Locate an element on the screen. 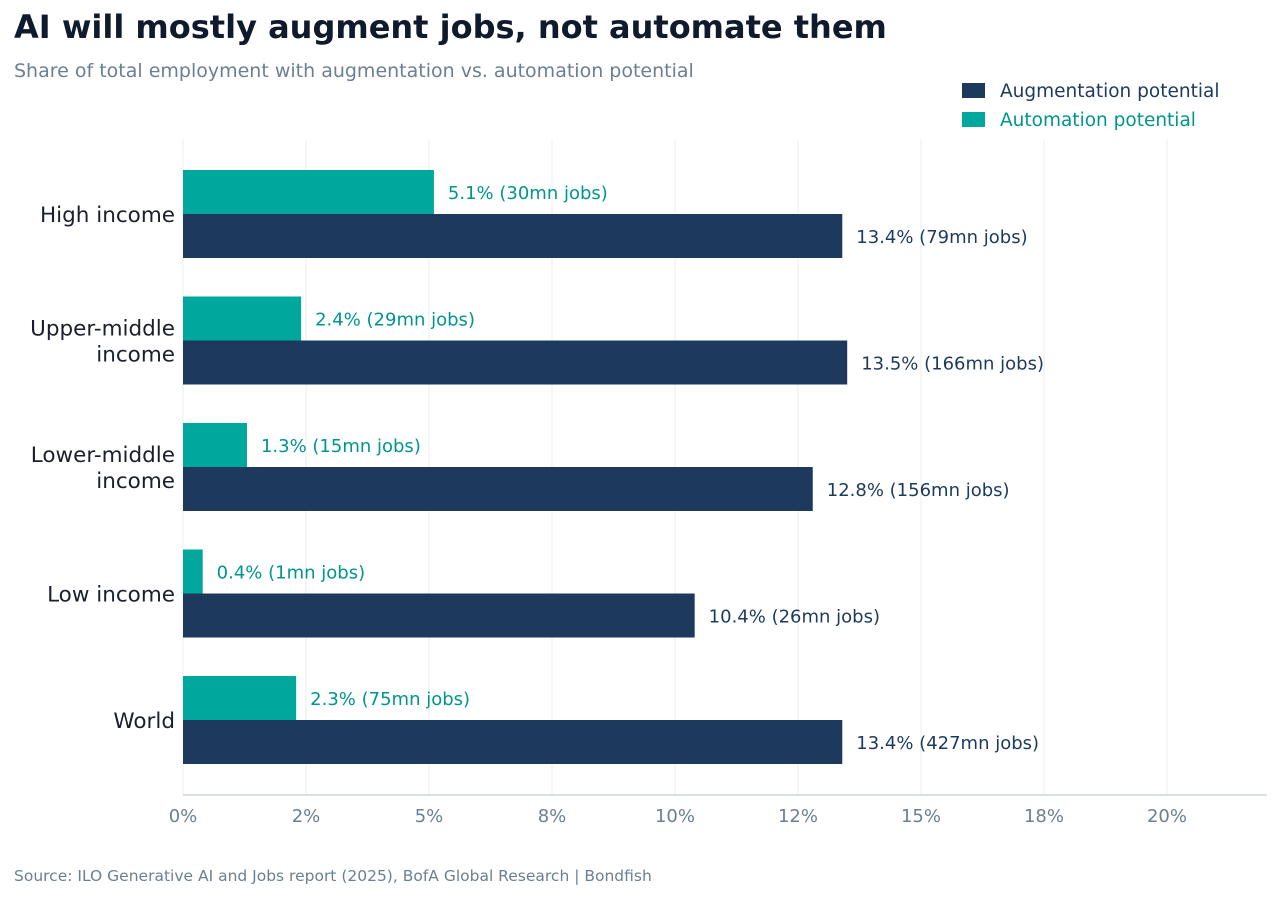 The height and width of the screenshot is (901, 1280). data-label-automation: 2.4% (29mn jobs) is located at coordinates (395, 320).